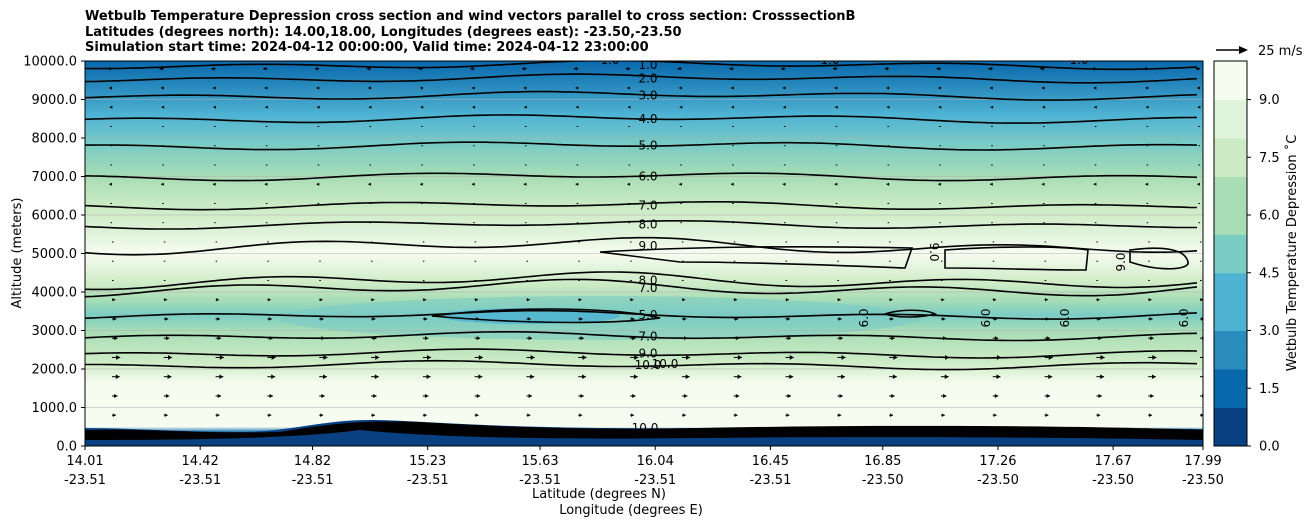 This screenshot has height=526, width=1312. What do you see at coordinates (1269, 447) in the screenshot?
I see `colorbar-tick-label-0: 0.0` at bounding box center [1269, 447].